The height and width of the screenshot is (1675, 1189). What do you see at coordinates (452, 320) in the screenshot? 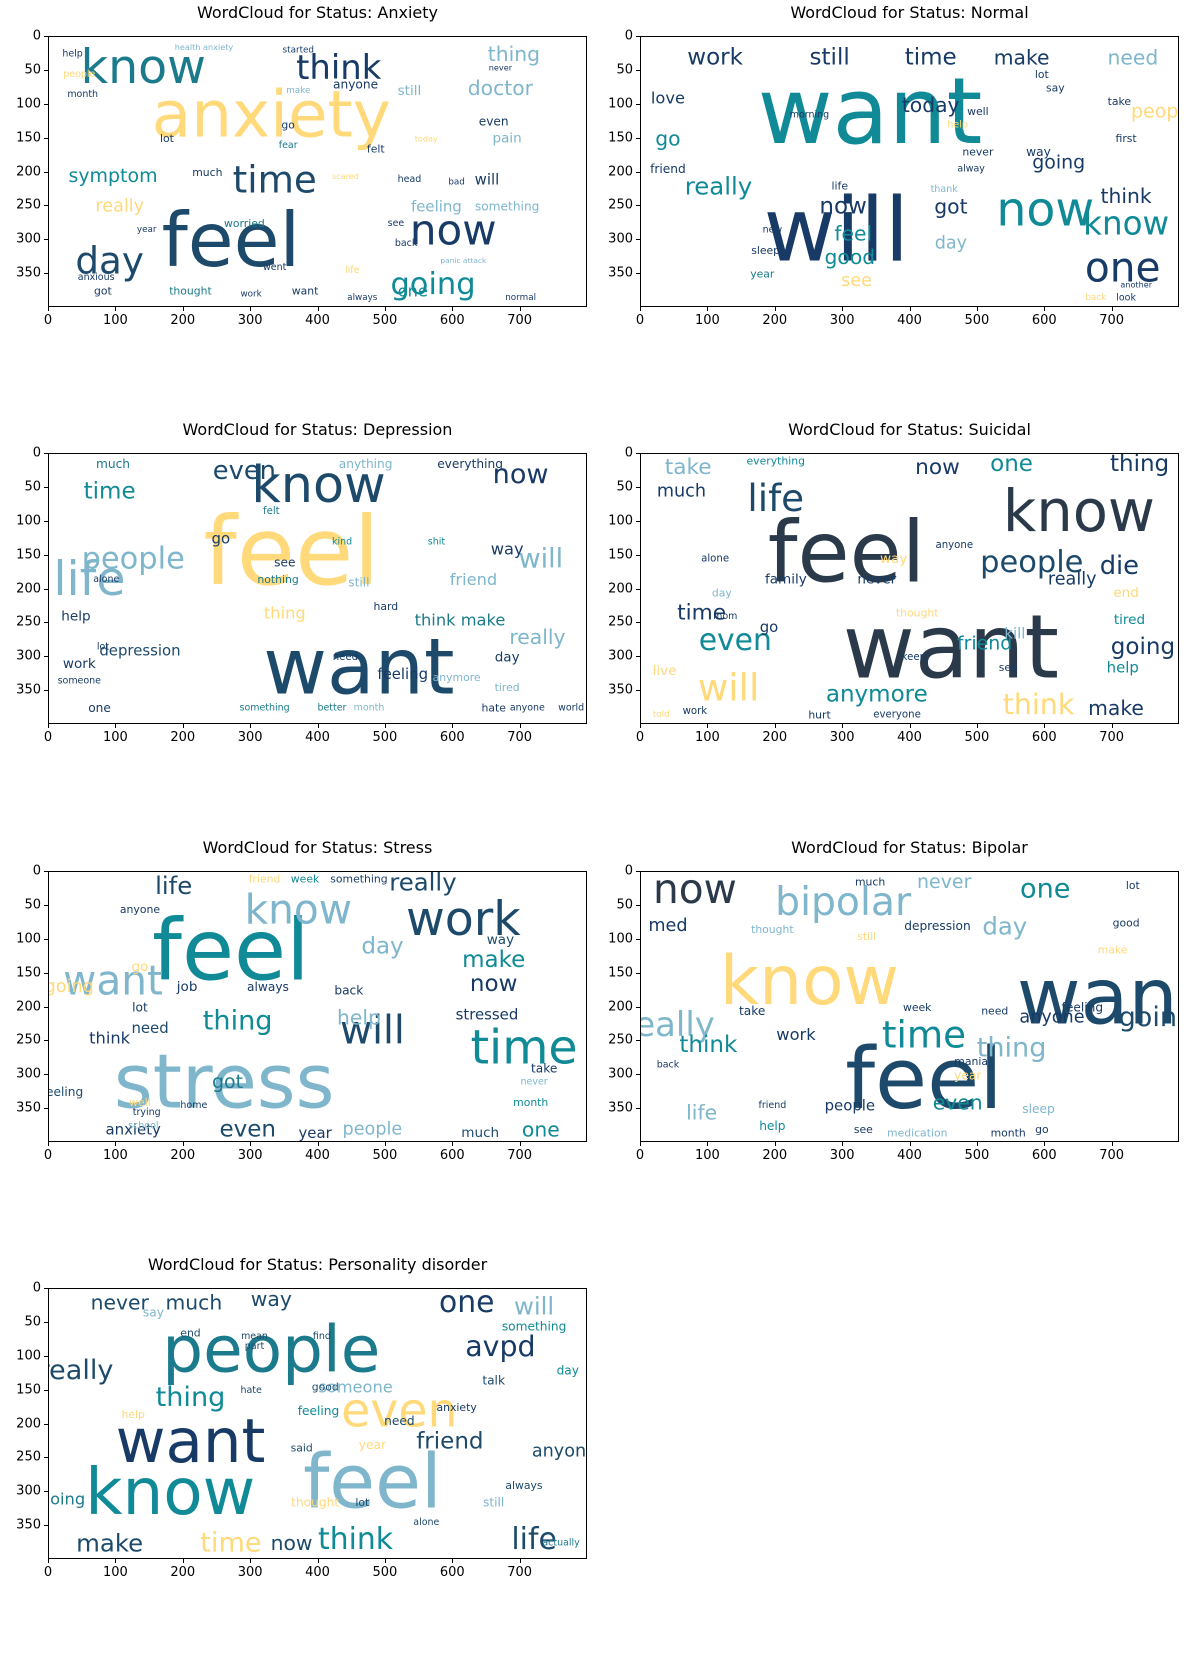
I see `x-tick-label: 600` at bounding box center [452, 320].